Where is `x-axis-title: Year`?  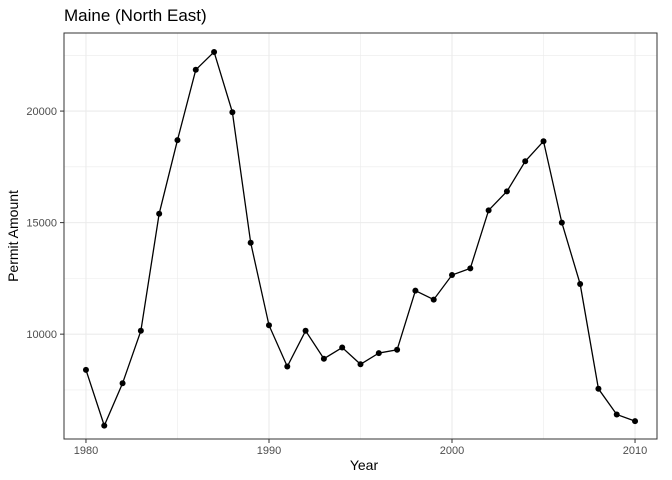
x-axis-title: Year is located at coordinates (364, 465).